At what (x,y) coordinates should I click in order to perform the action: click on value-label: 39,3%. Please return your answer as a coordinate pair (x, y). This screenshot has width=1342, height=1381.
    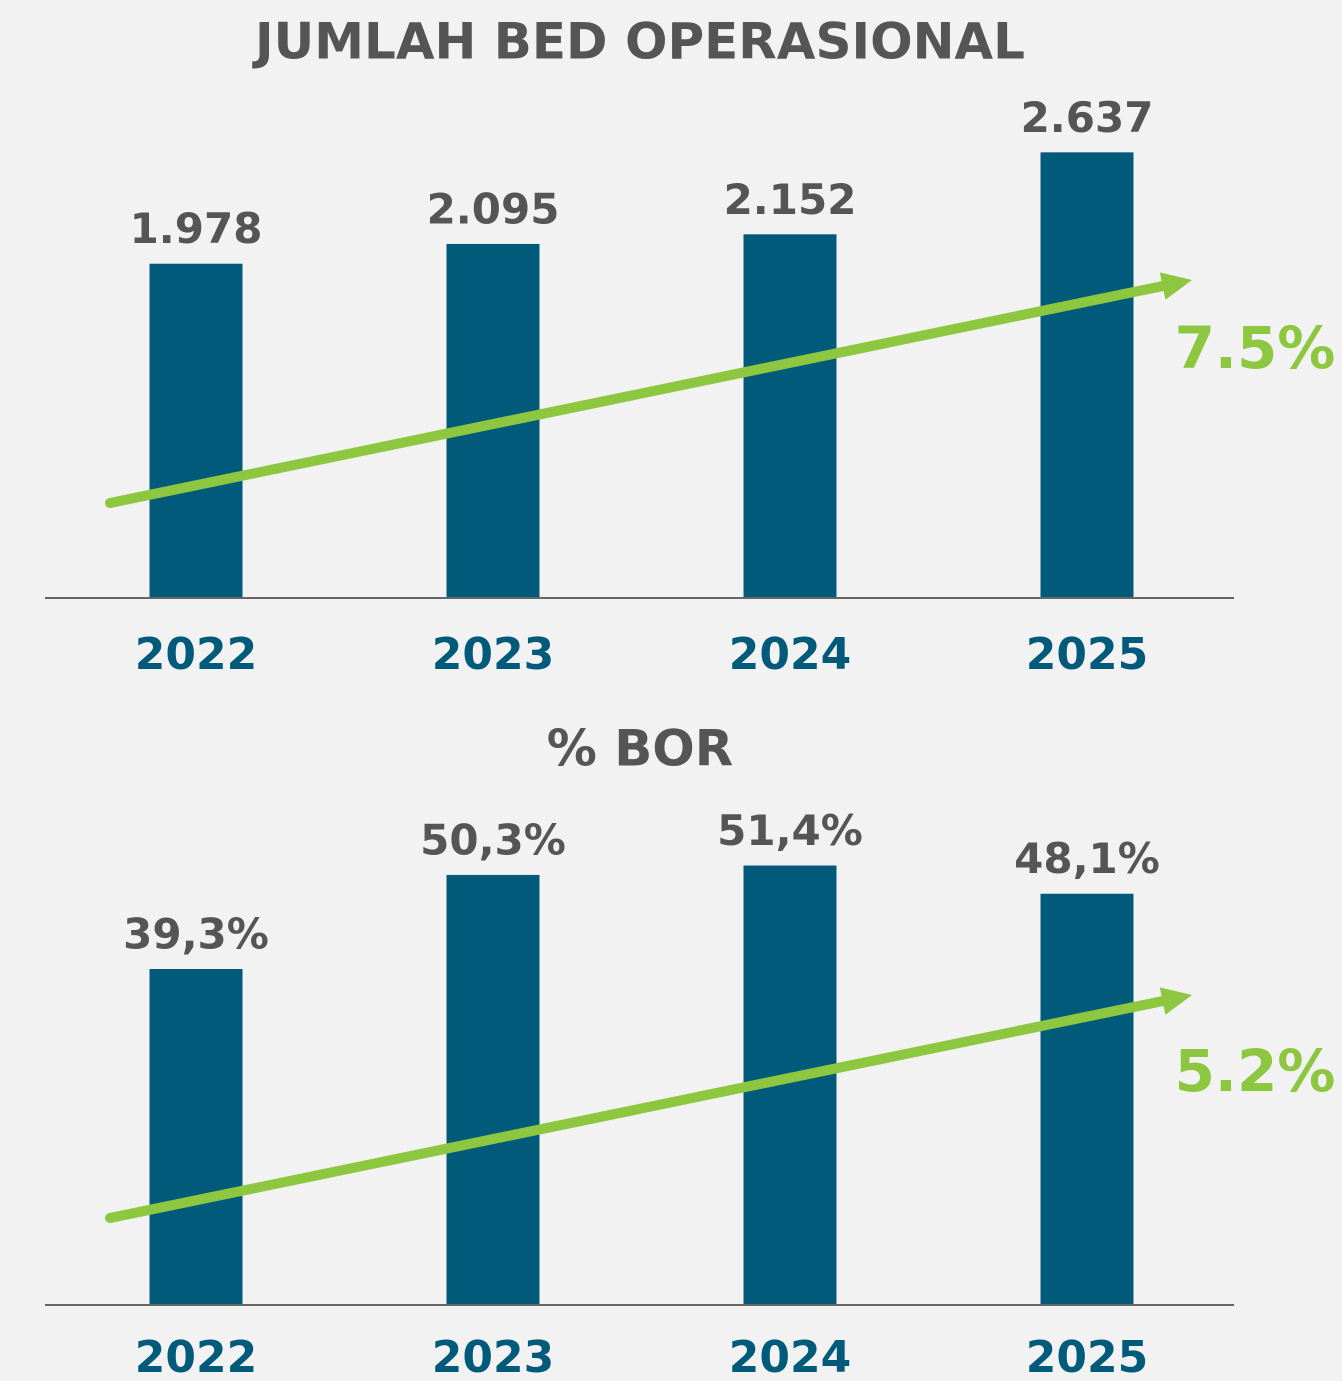
    Looking at the image, I should click on (196, 933).